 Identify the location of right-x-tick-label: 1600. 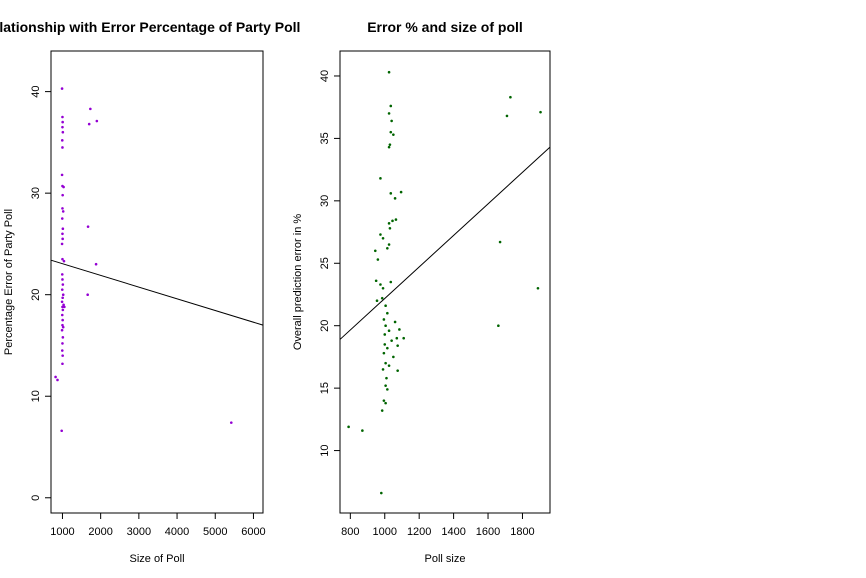
(488, 532).